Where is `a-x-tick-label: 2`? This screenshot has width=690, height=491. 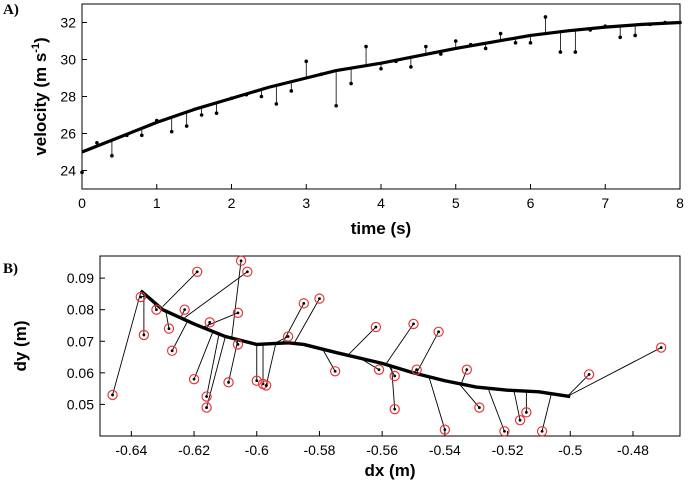
a-x-tick-label: 2 is located at coordinates (232, 203).